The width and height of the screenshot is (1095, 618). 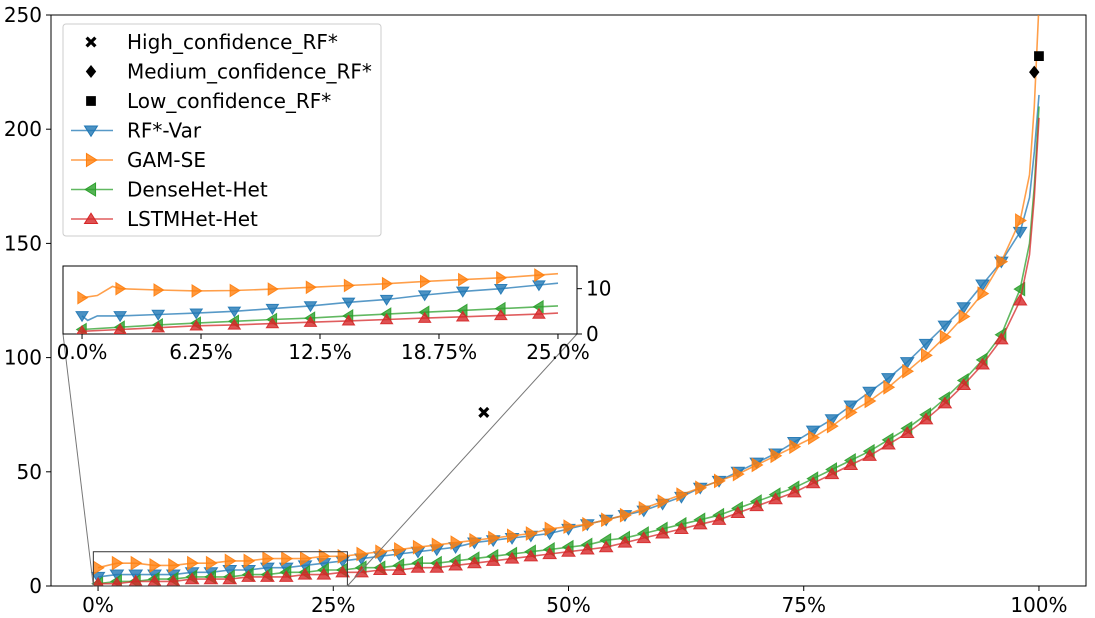 I want to click on point-medium-confidence-rf, so click(x=1034, y=72).